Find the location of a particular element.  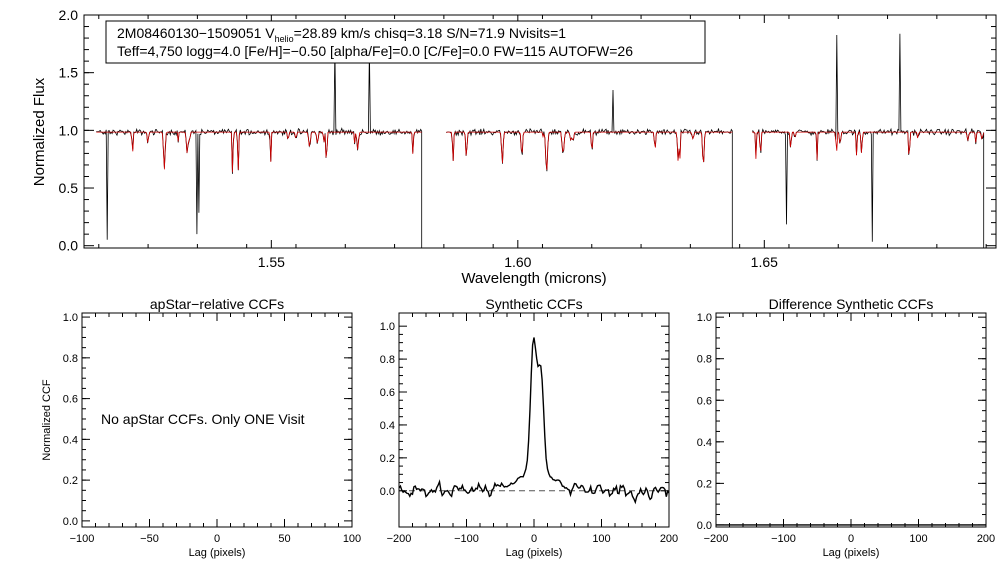

apstar-ccf-x-tick-label: 0 is located at coordinates (217, 539).